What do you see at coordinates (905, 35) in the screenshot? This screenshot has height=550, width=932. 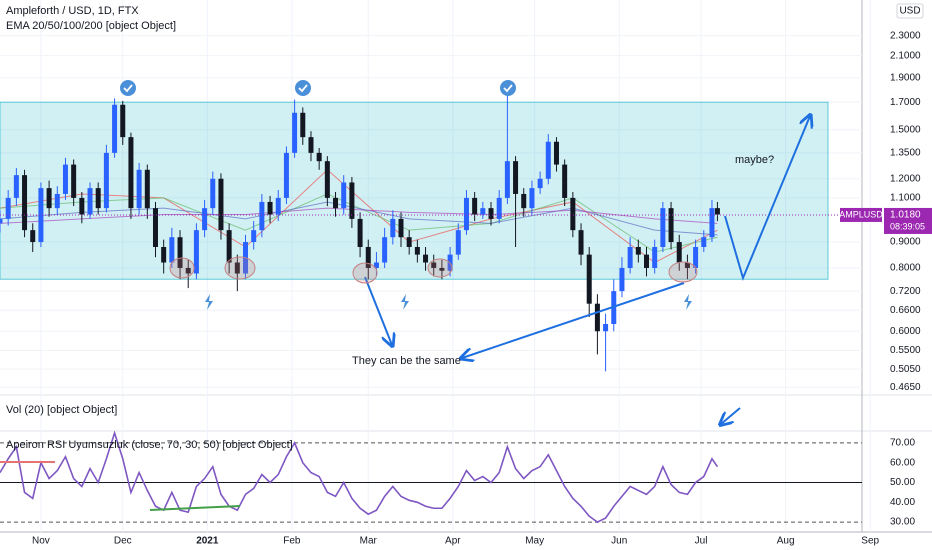 I see `y-tick-label: 2.3000` at bounding box center [905, 35].